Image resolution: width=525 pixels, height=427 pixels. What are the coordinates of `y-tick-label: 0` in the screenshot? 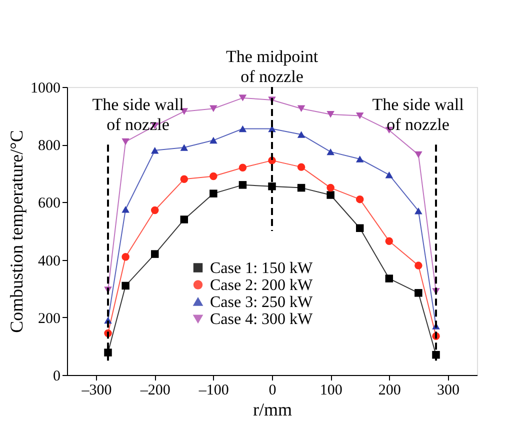 It's located at (56, 376).